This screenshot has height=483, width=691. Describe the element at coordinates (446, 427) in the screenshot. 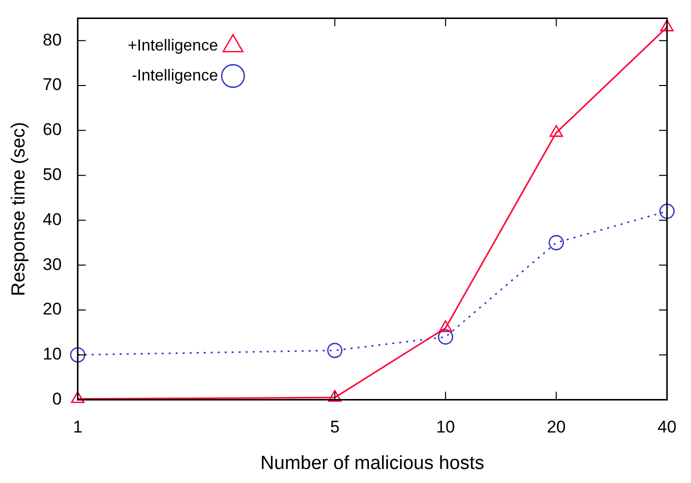

I see `x-tick-label: 10` at that location.